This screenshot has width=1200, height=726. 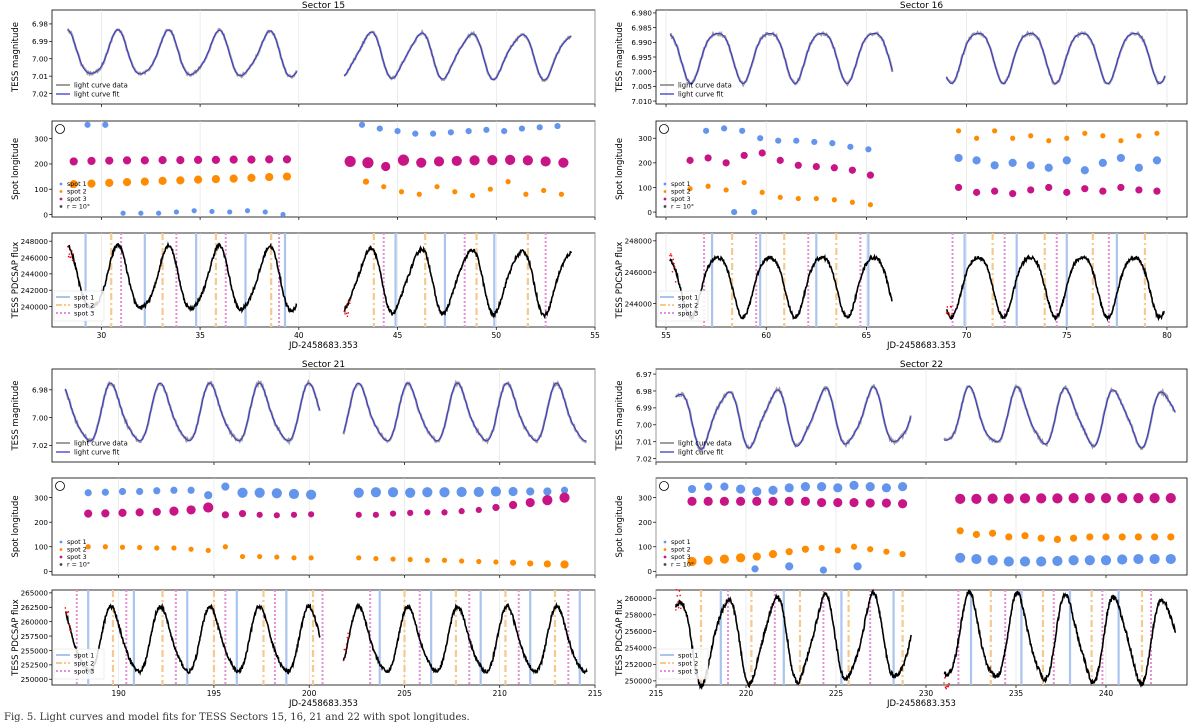 What do you see at coordinates (61, 564) in the screenshot?
I see `legend-marker` at bounding box center [61, 564].